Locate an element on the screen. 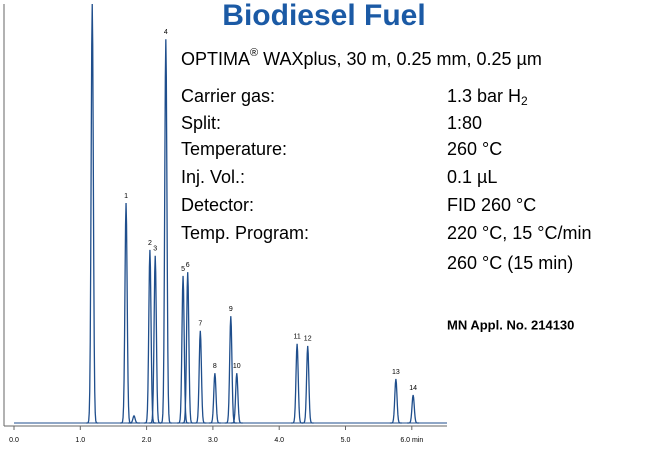  peak-label: 3 is located at coordinates (155, 249).